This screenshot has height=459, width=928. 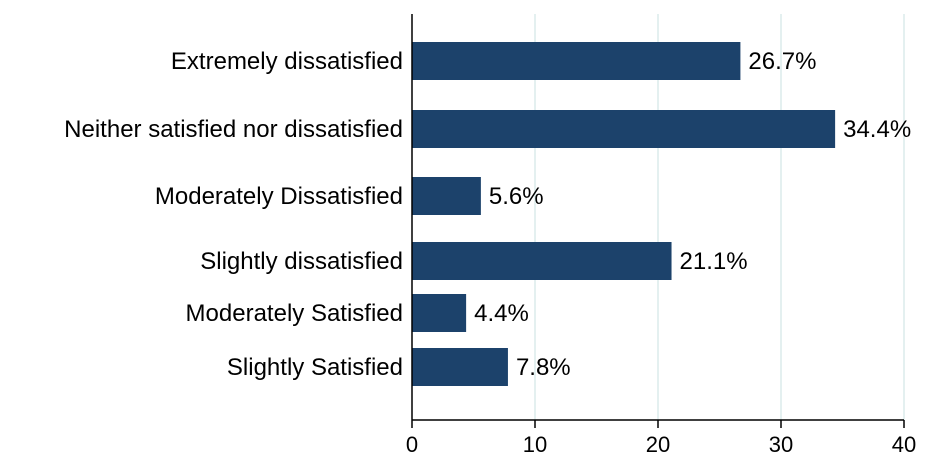 I want to click on bar-slightly-dissatisfied, so click(x=542, y=261).